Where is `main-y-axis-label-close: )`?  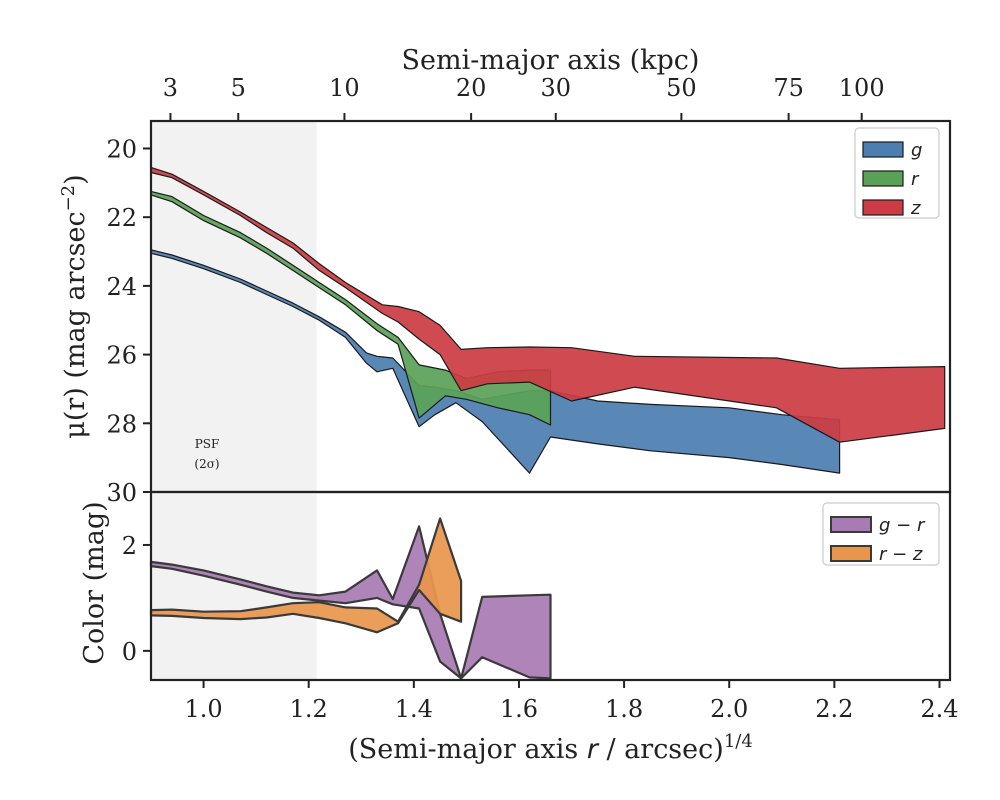 main-y-axis-label-close: ) is located at coordinates (75, 179).